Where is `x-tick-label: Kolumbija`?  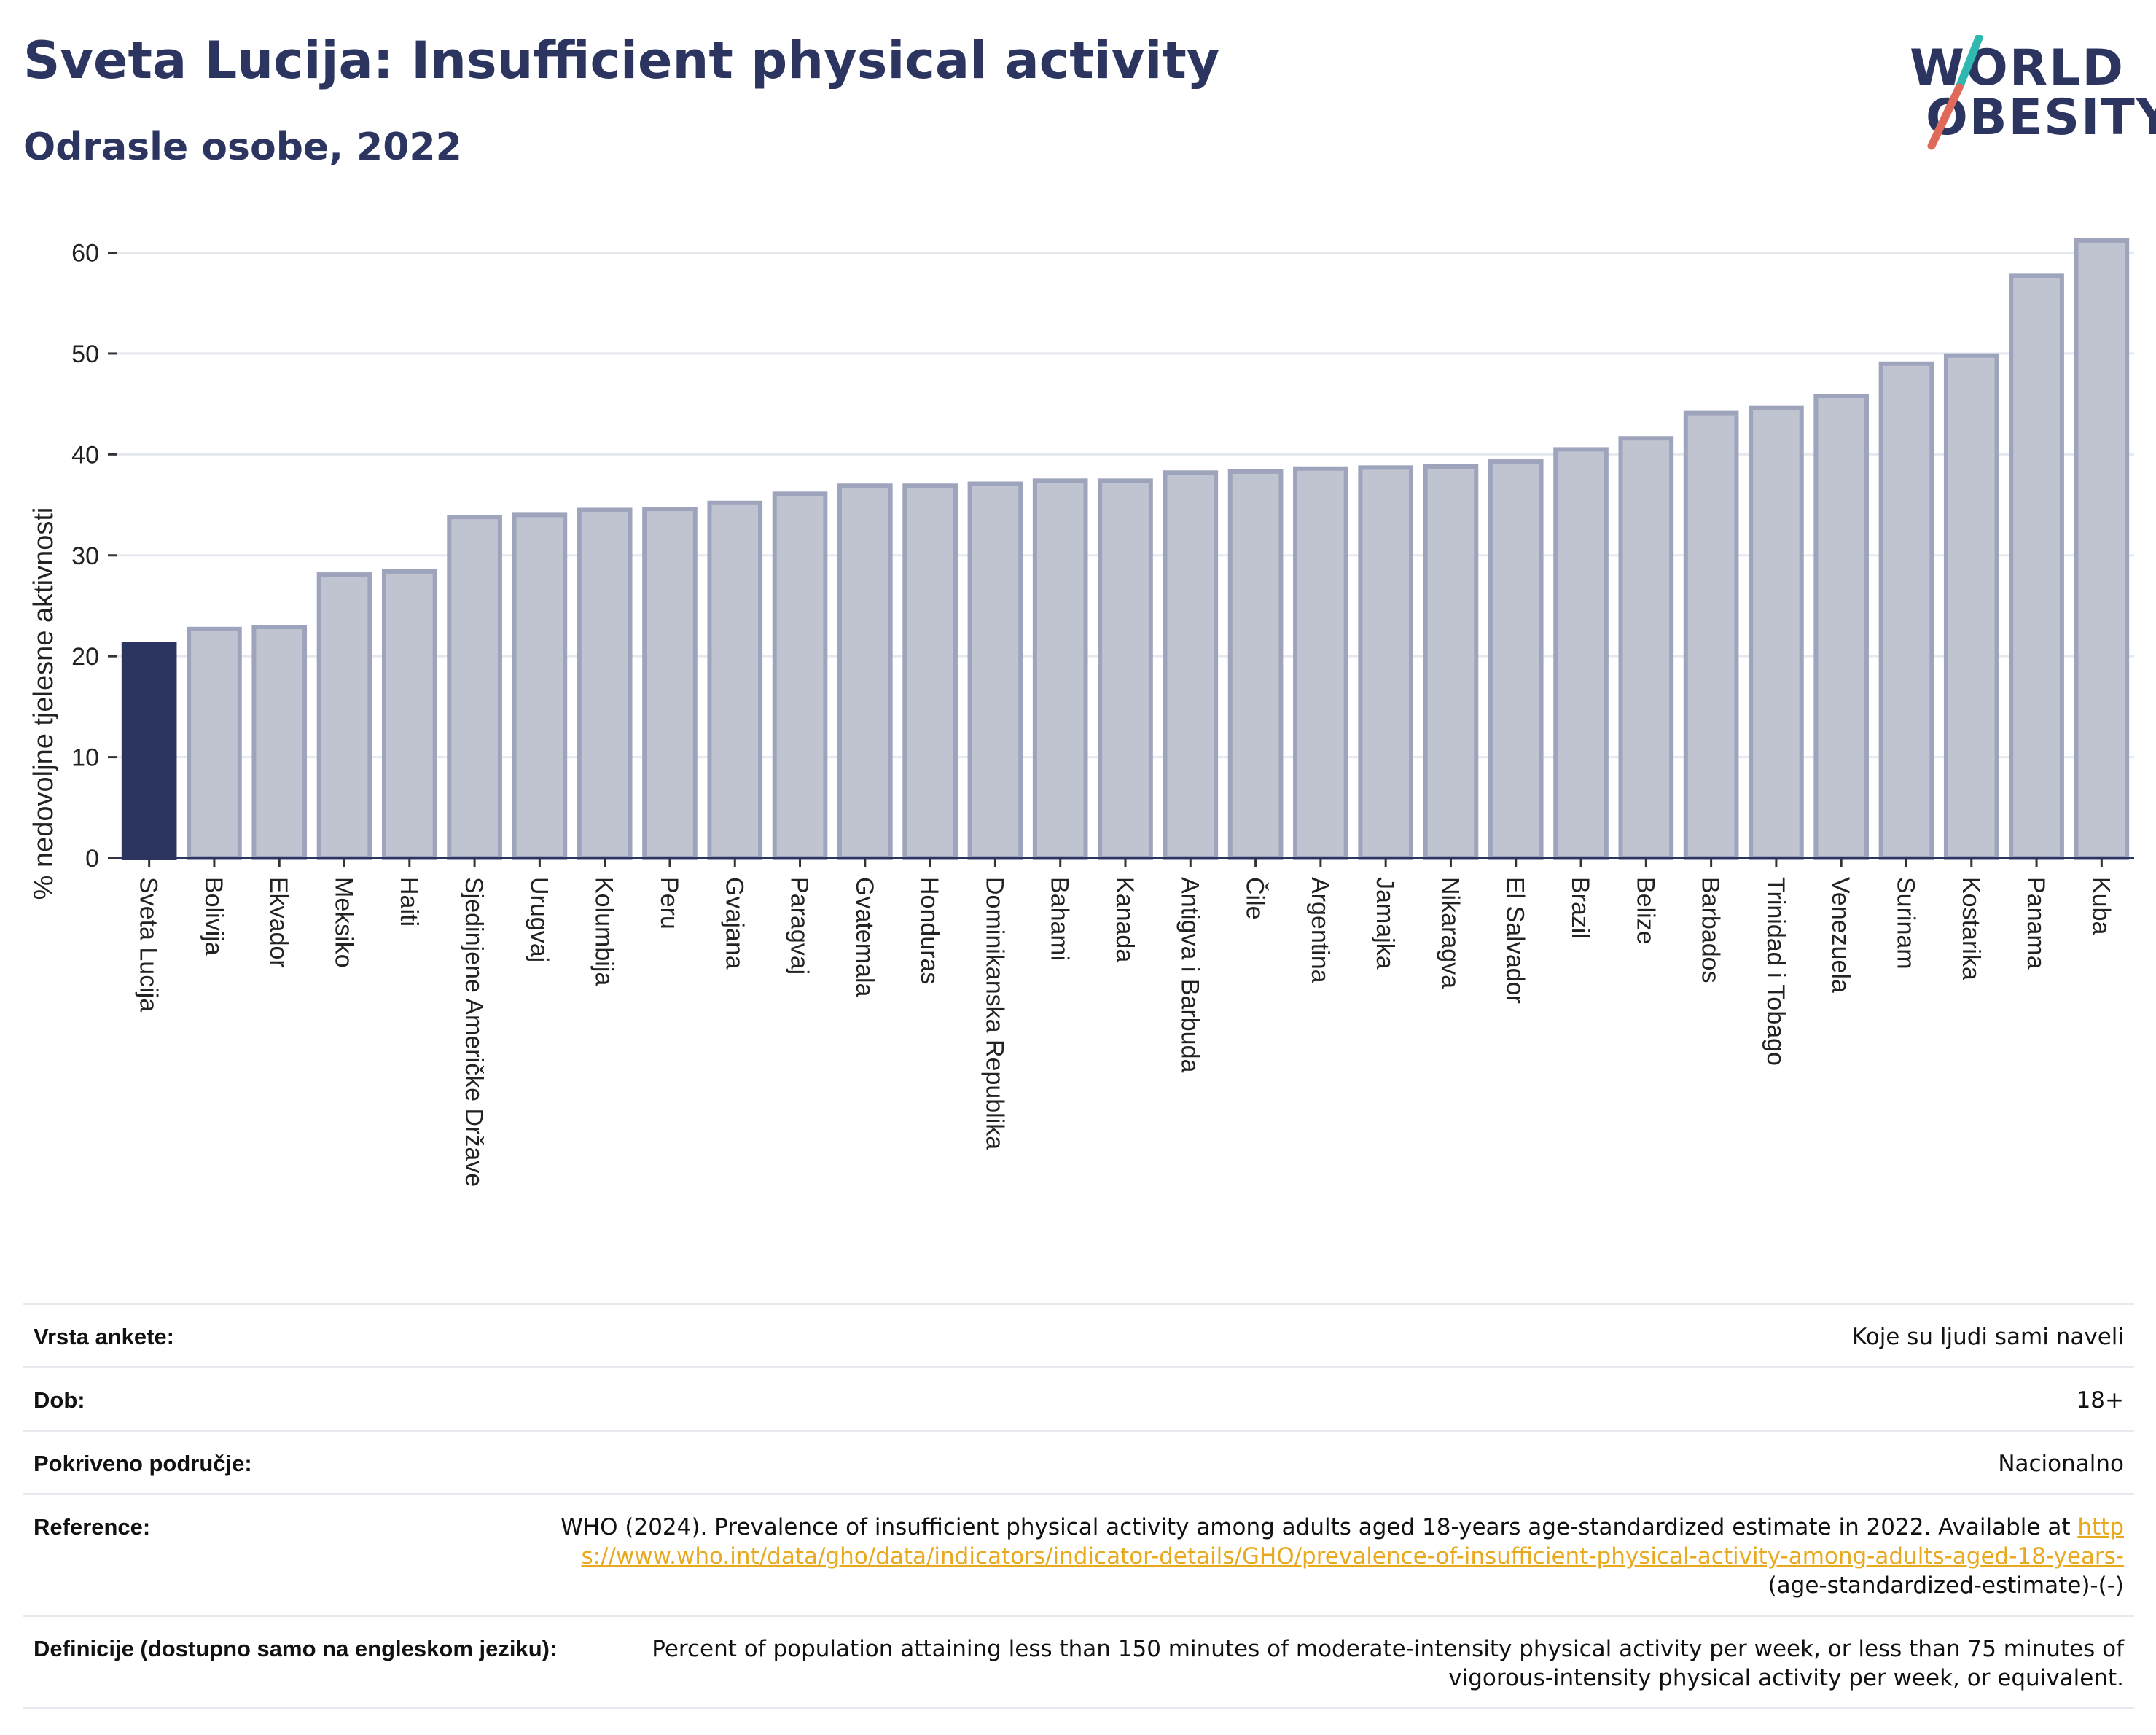
x-tick-label: Kolumbija is located at coordinates (604, 931).